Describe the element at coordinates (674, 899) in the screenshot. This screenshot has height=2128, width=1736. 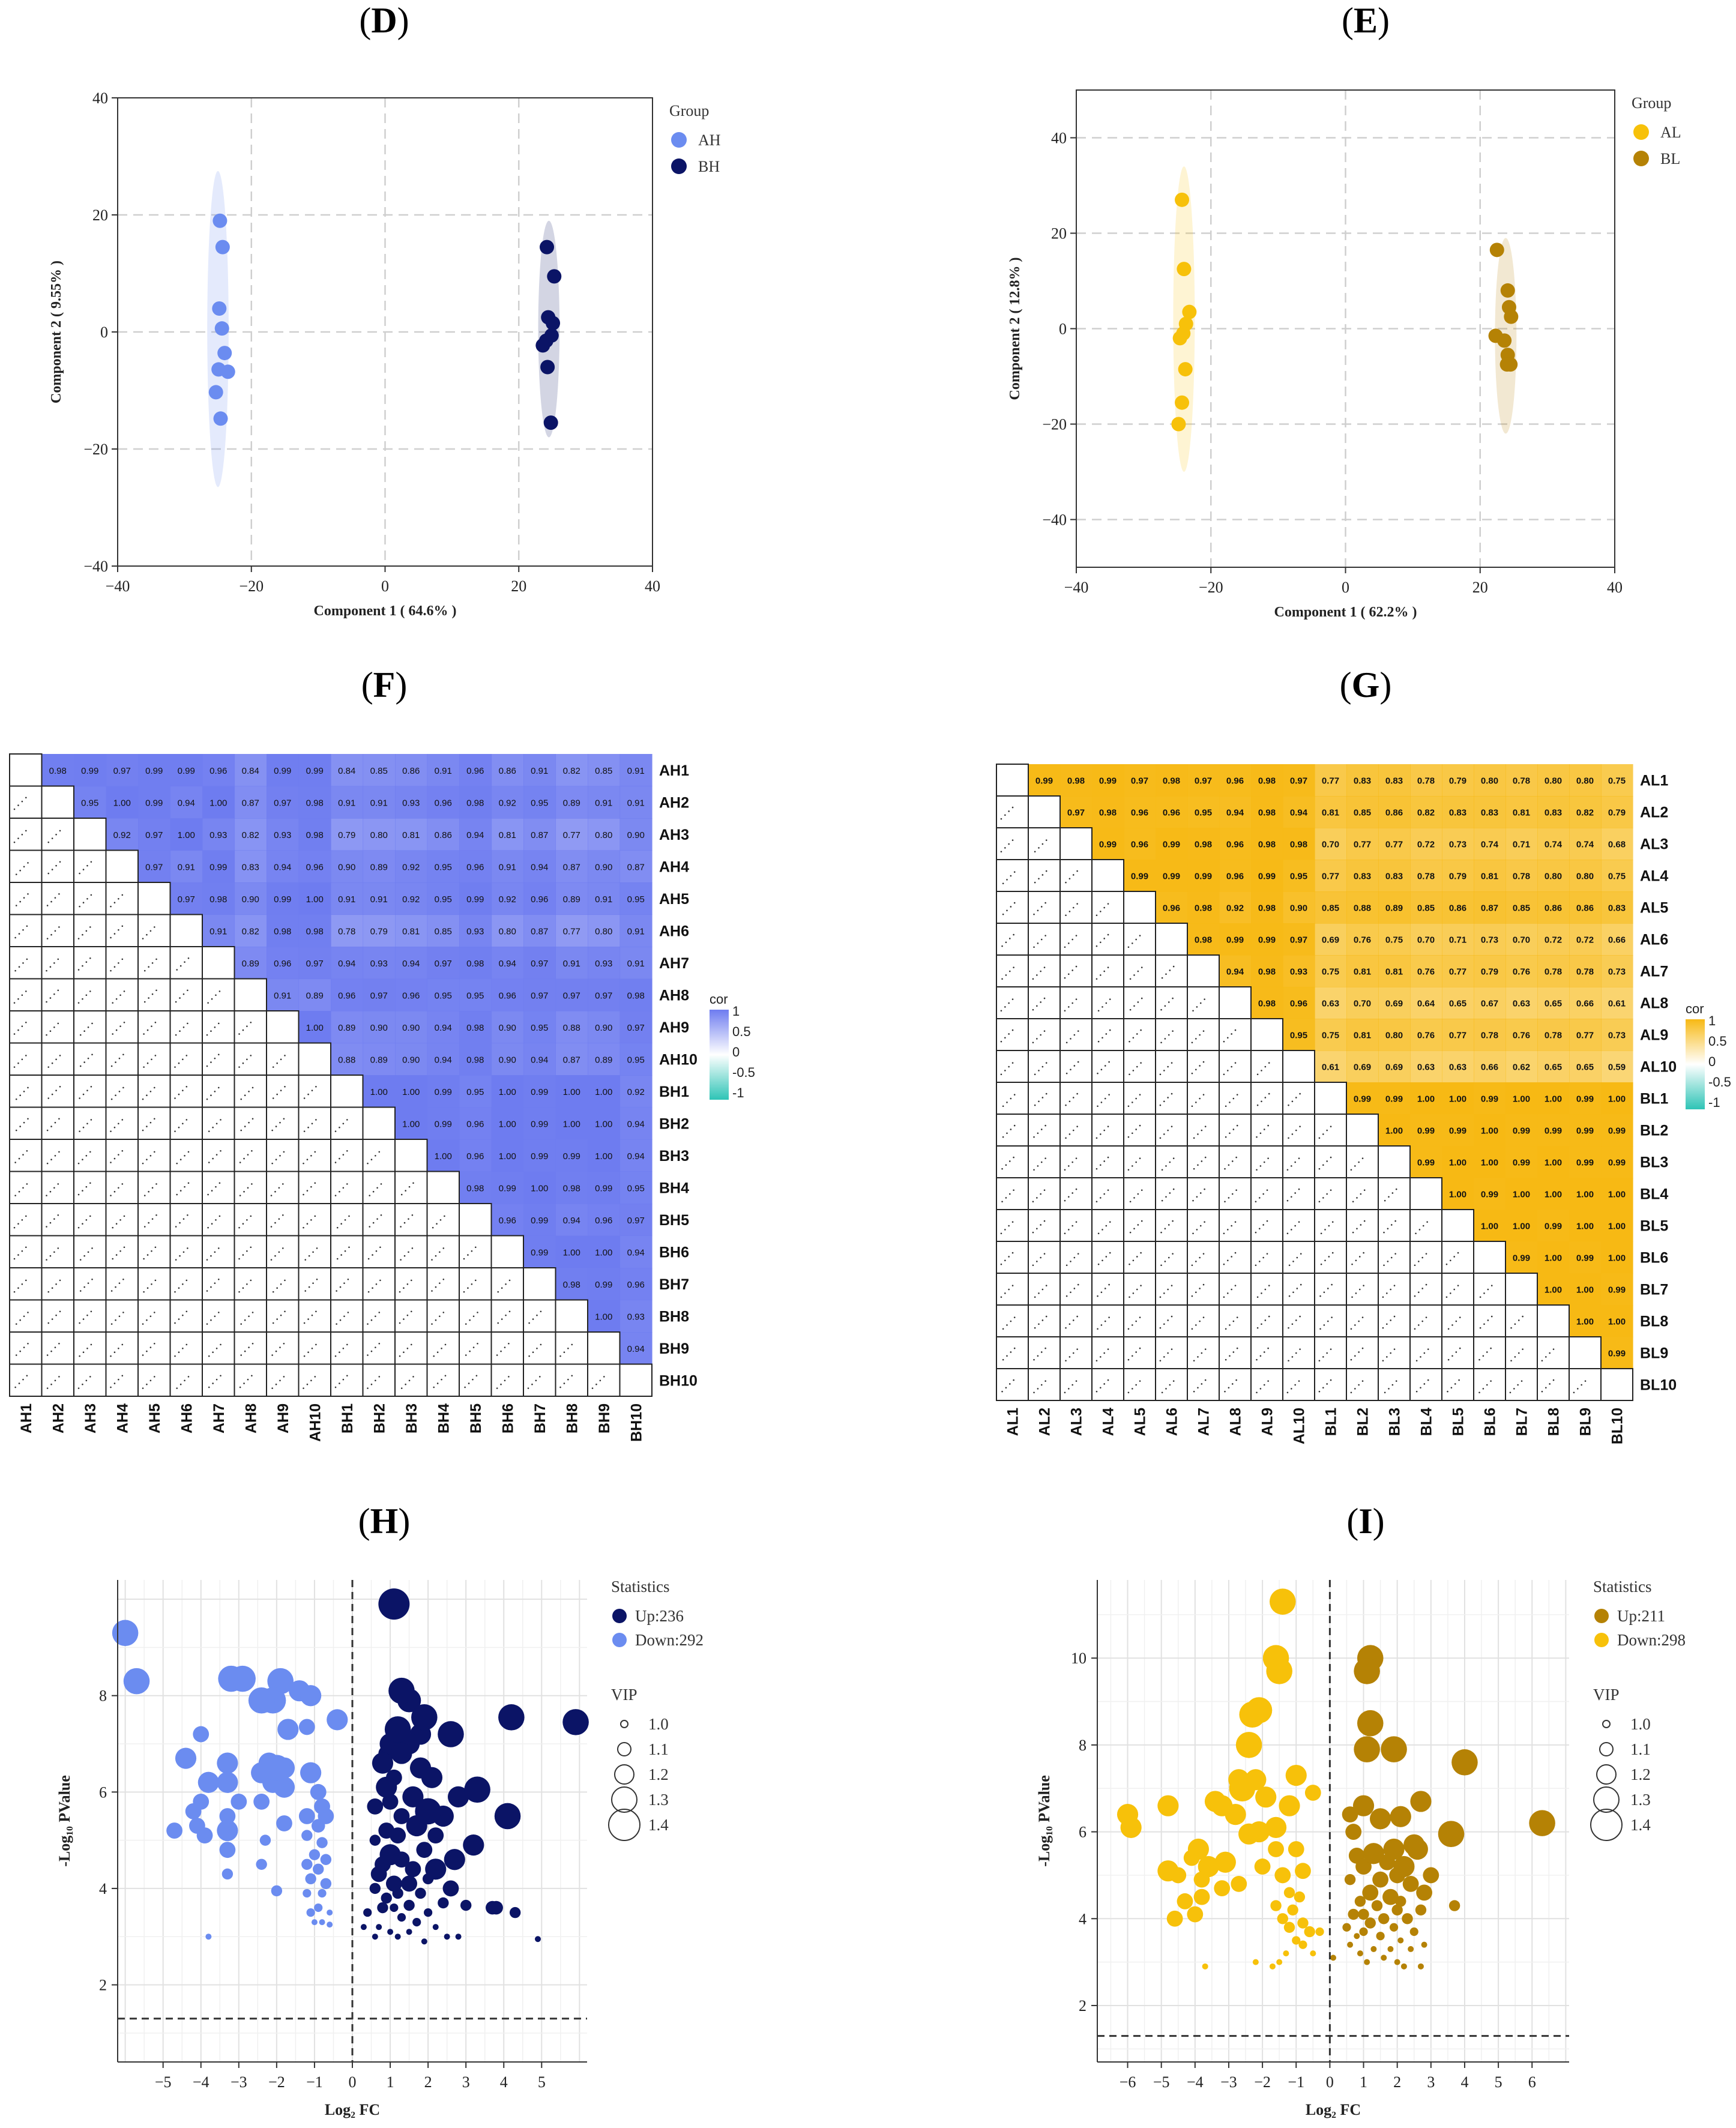
I see `row-label: AH5` at that location.